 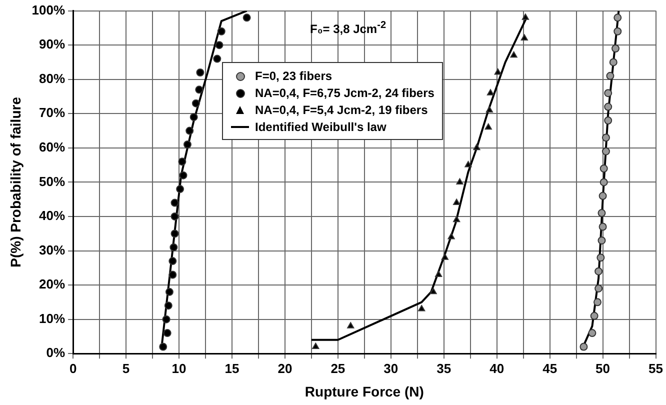 I want to click on x-tick-label: 45, so click(x=550, y=368).